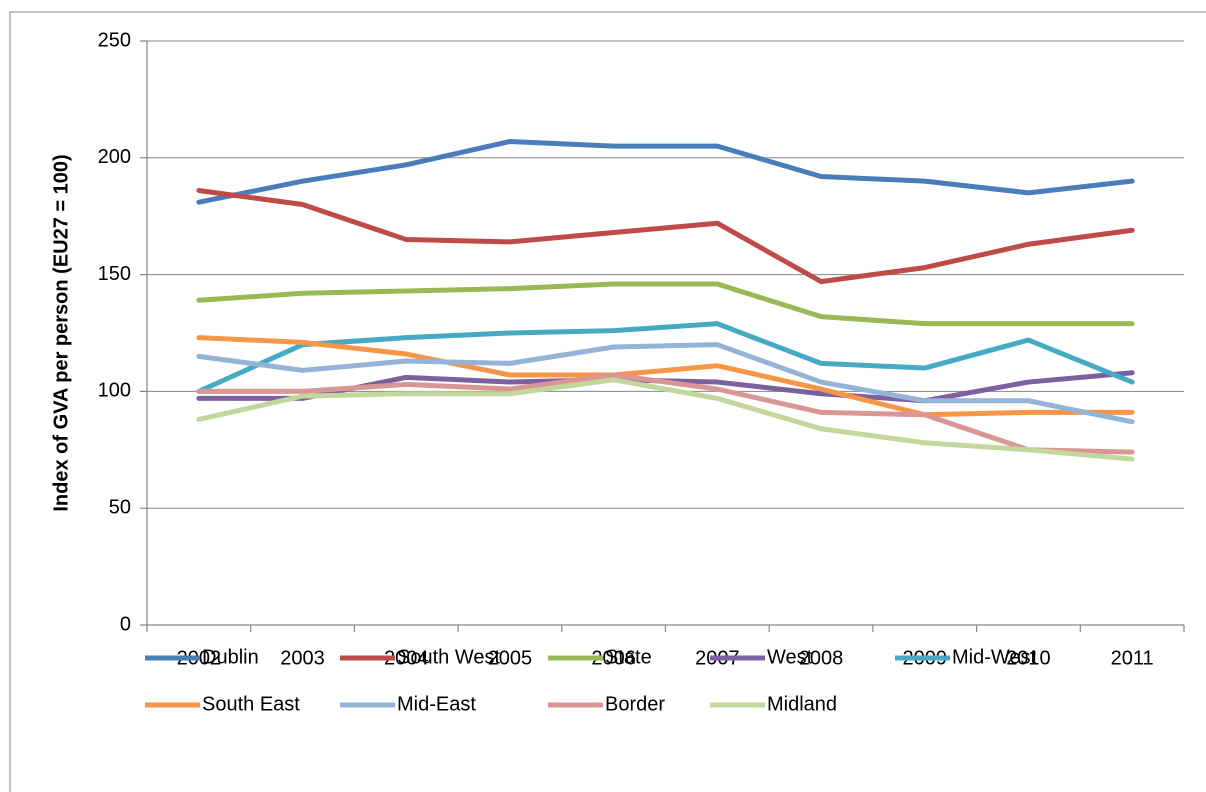  I want to click on legend-label: Mid-West, so click(994, 657).